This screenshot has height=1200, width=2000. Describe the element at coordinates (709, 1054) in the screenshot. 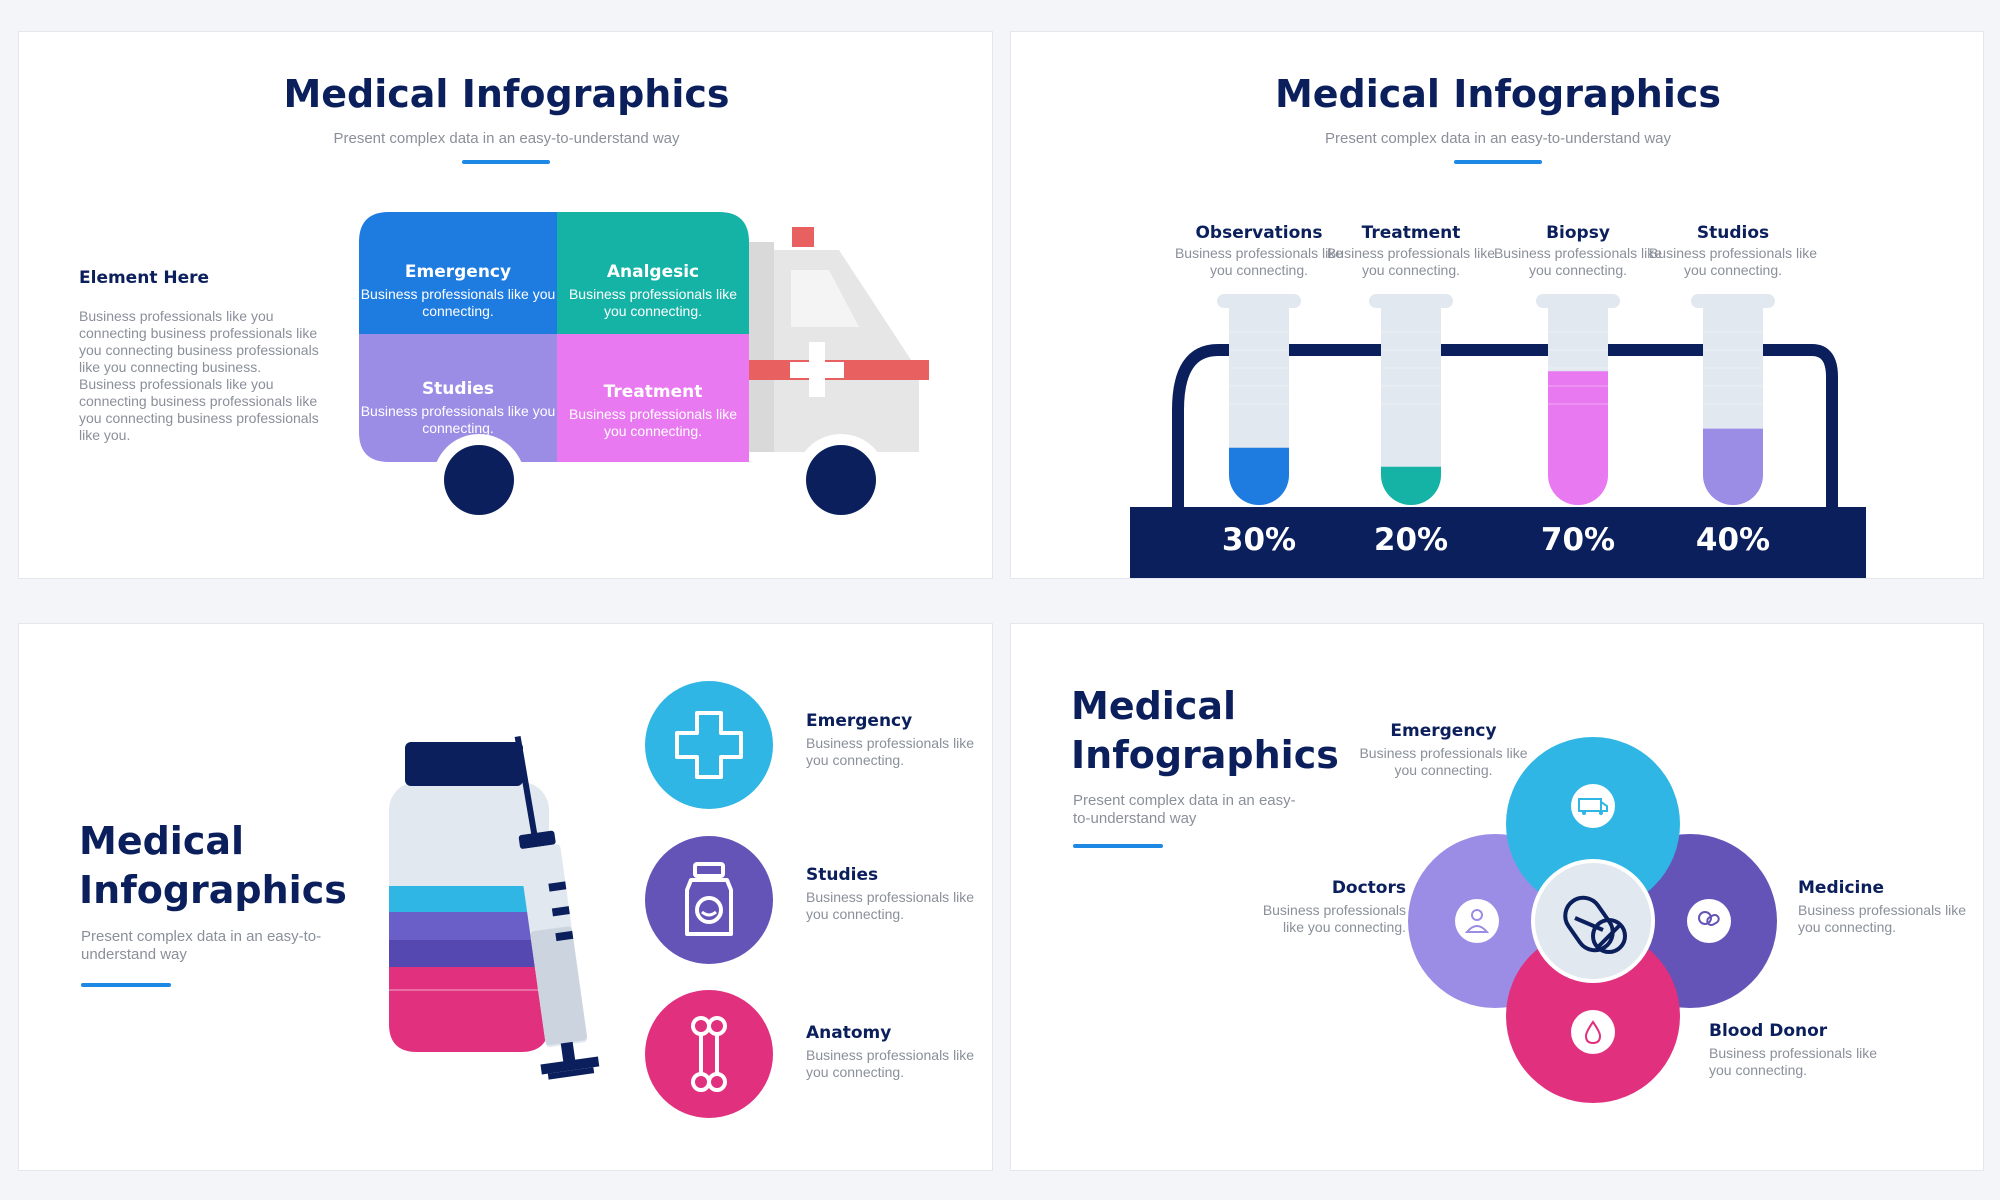

I see `bone-icon` at that location.